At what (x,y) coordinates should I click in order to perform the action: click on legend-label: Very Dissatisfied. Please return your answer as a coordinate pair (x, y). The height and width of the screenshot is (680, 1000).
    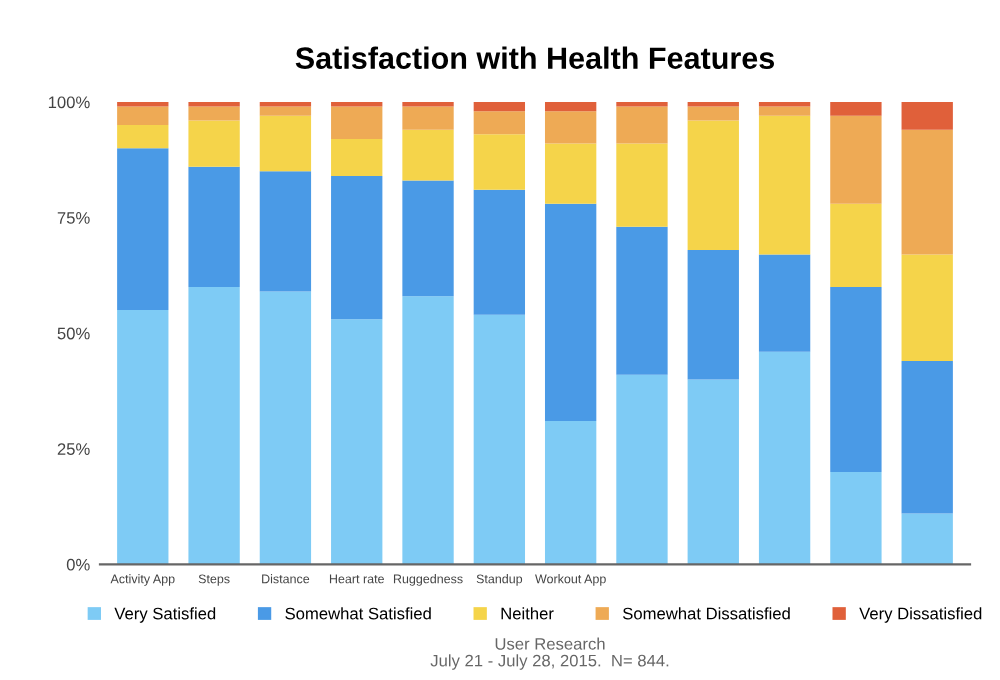
    Looking at the image, I should click on (920, 615).